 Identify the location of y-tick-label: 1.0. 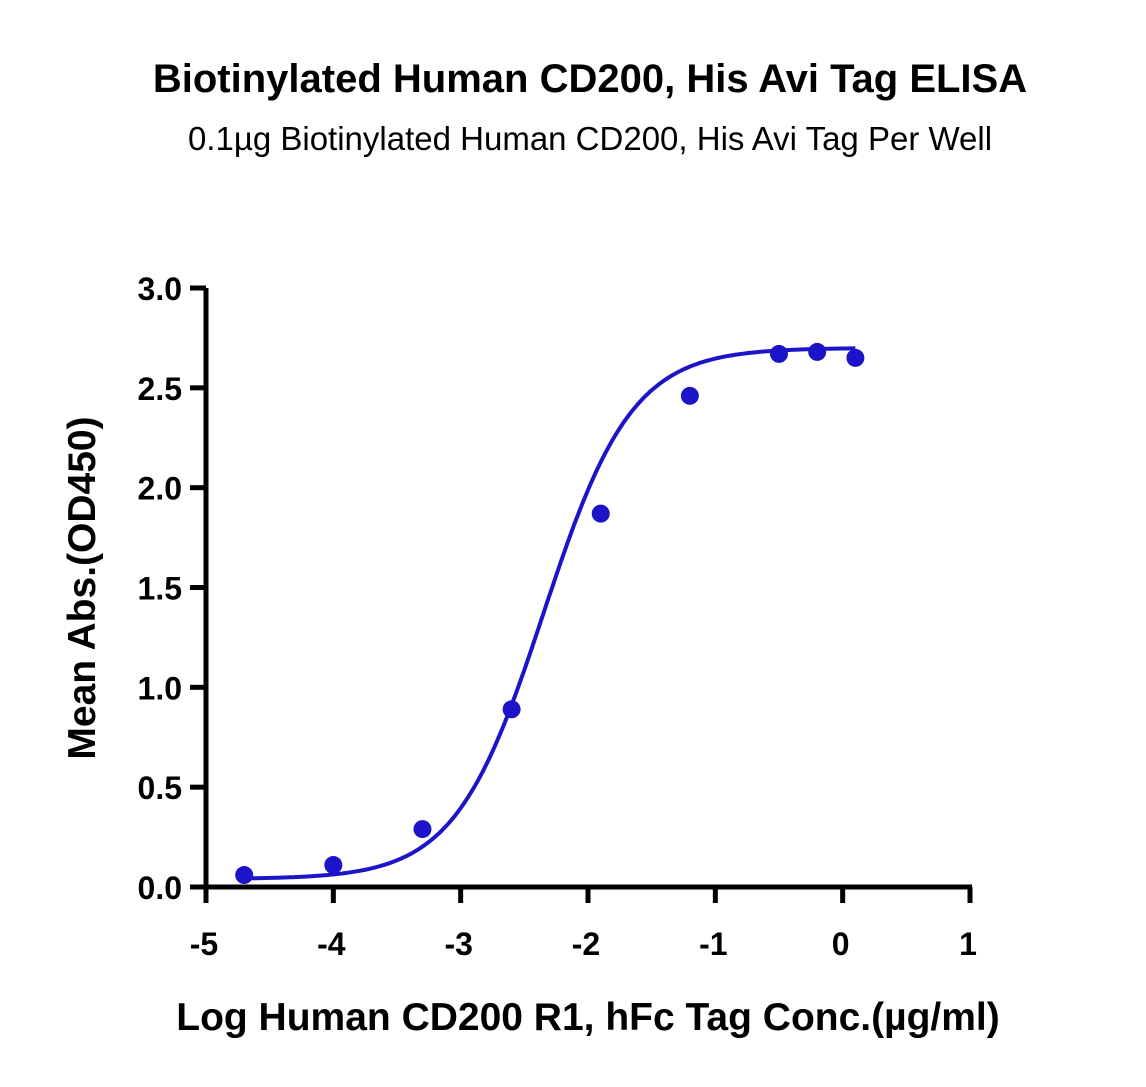
(160, 688).